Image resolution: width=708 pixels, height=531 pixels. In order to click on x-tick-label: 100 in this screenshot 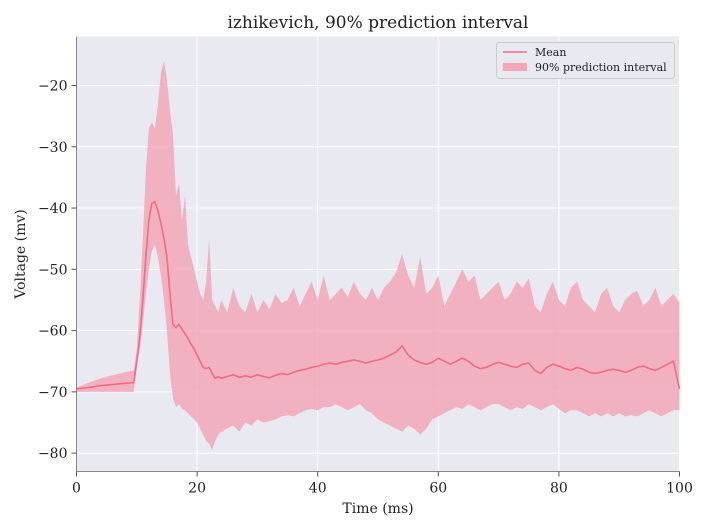, I will do `click(679, 489)`.